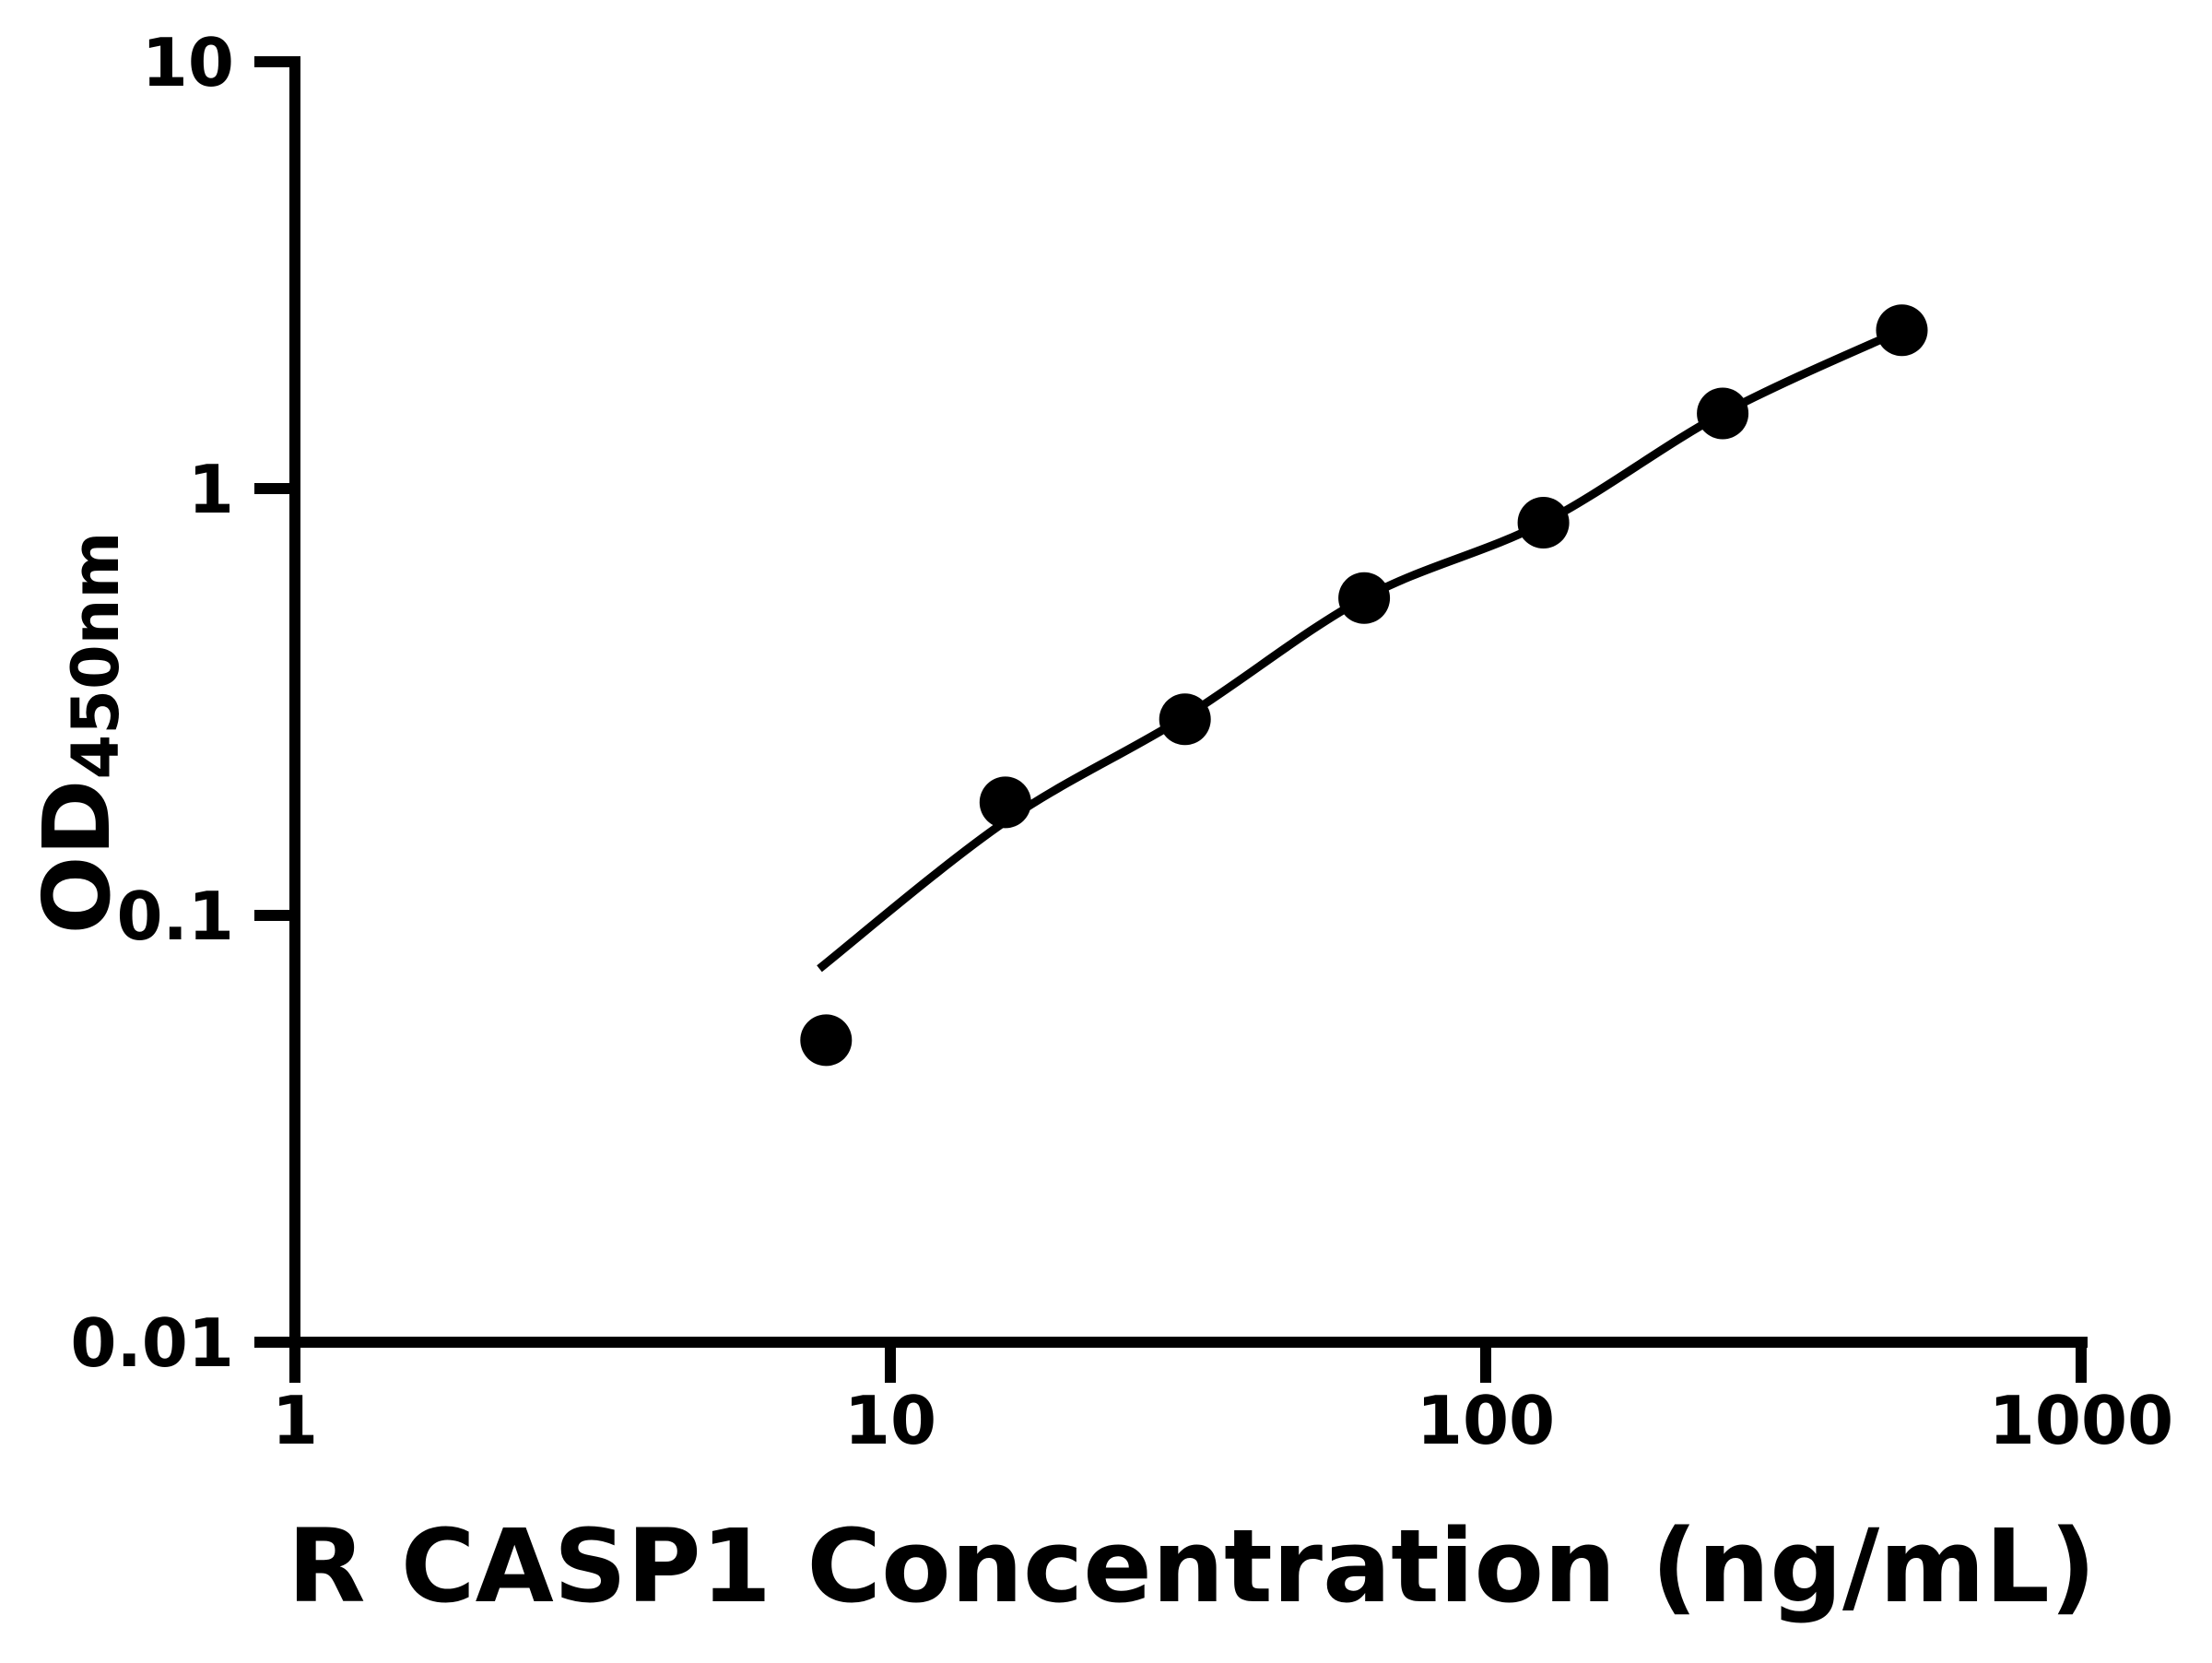  I want to click on y-axis-title-main: OD, so click(77, 856).